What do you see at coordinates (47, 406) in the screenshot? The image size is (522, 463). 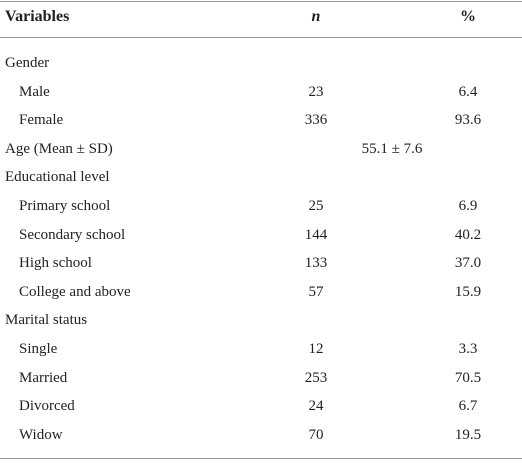 I see `row-label: Divorced` at bounding box center [47, 406].